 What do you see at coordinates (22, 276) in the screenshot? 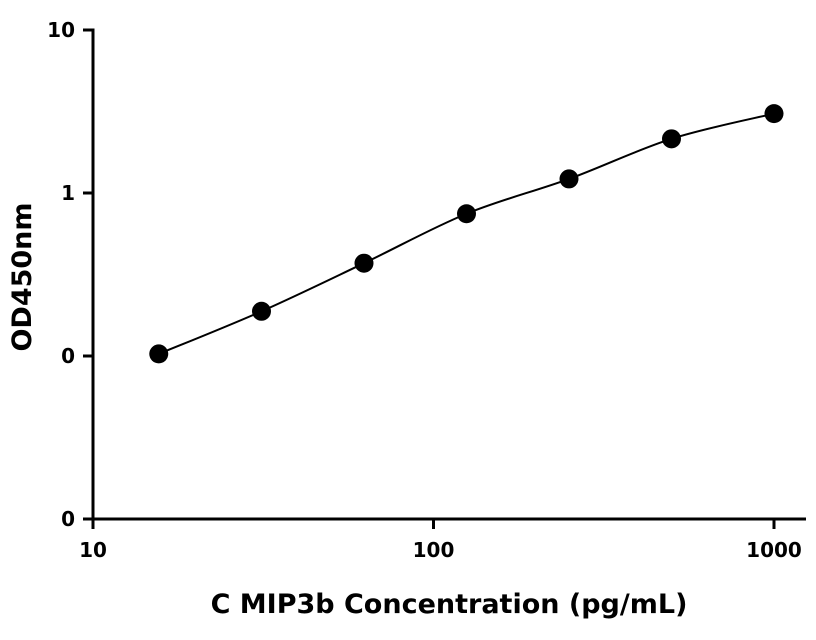
I see `y-axis-title: OD450nm` at bounding box center [22, 276].